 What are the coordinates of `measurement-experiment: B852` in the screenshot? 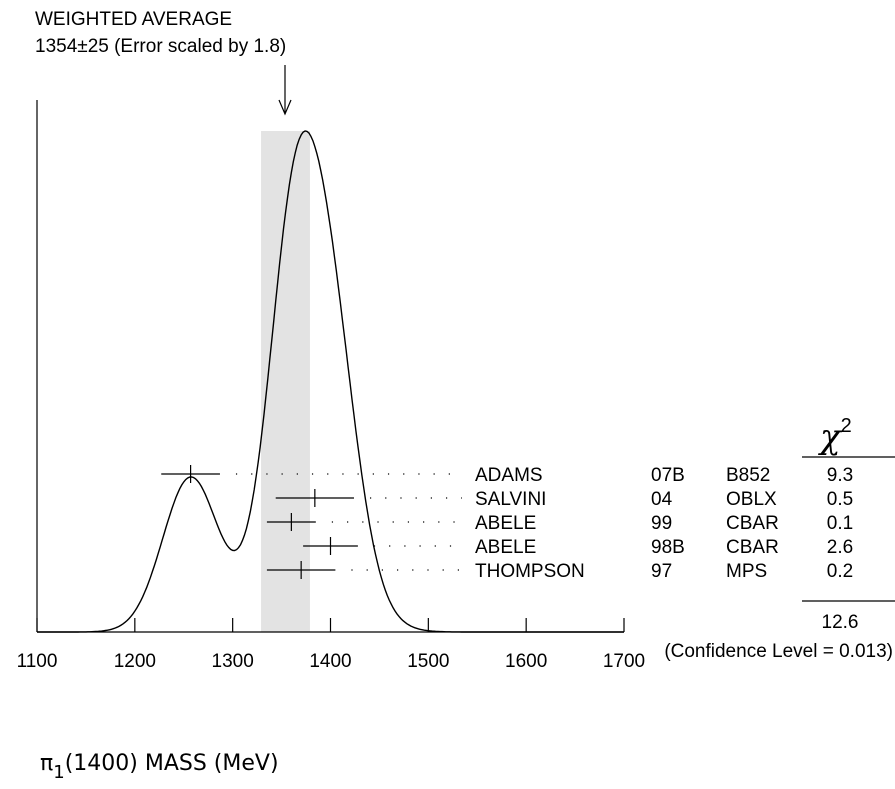 It's located at (748, 475).